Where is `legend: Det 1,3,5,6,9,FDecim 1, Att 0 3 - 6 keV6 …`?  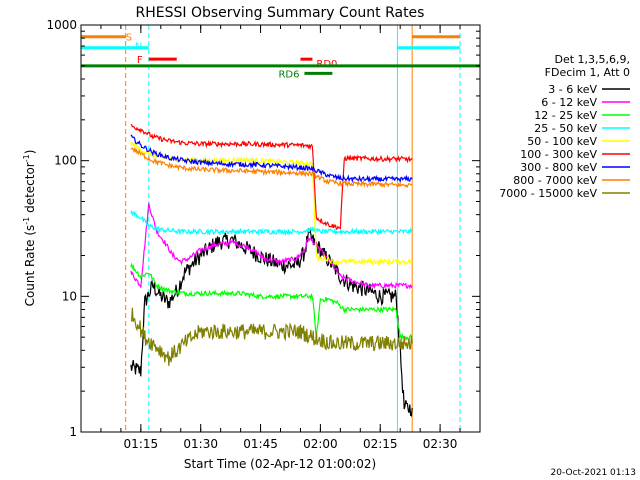
legend: Det 1,3,5,6,9,FDecim 1, Att 0 3 - 6 keV6 … is located at coordinates (564, 126).